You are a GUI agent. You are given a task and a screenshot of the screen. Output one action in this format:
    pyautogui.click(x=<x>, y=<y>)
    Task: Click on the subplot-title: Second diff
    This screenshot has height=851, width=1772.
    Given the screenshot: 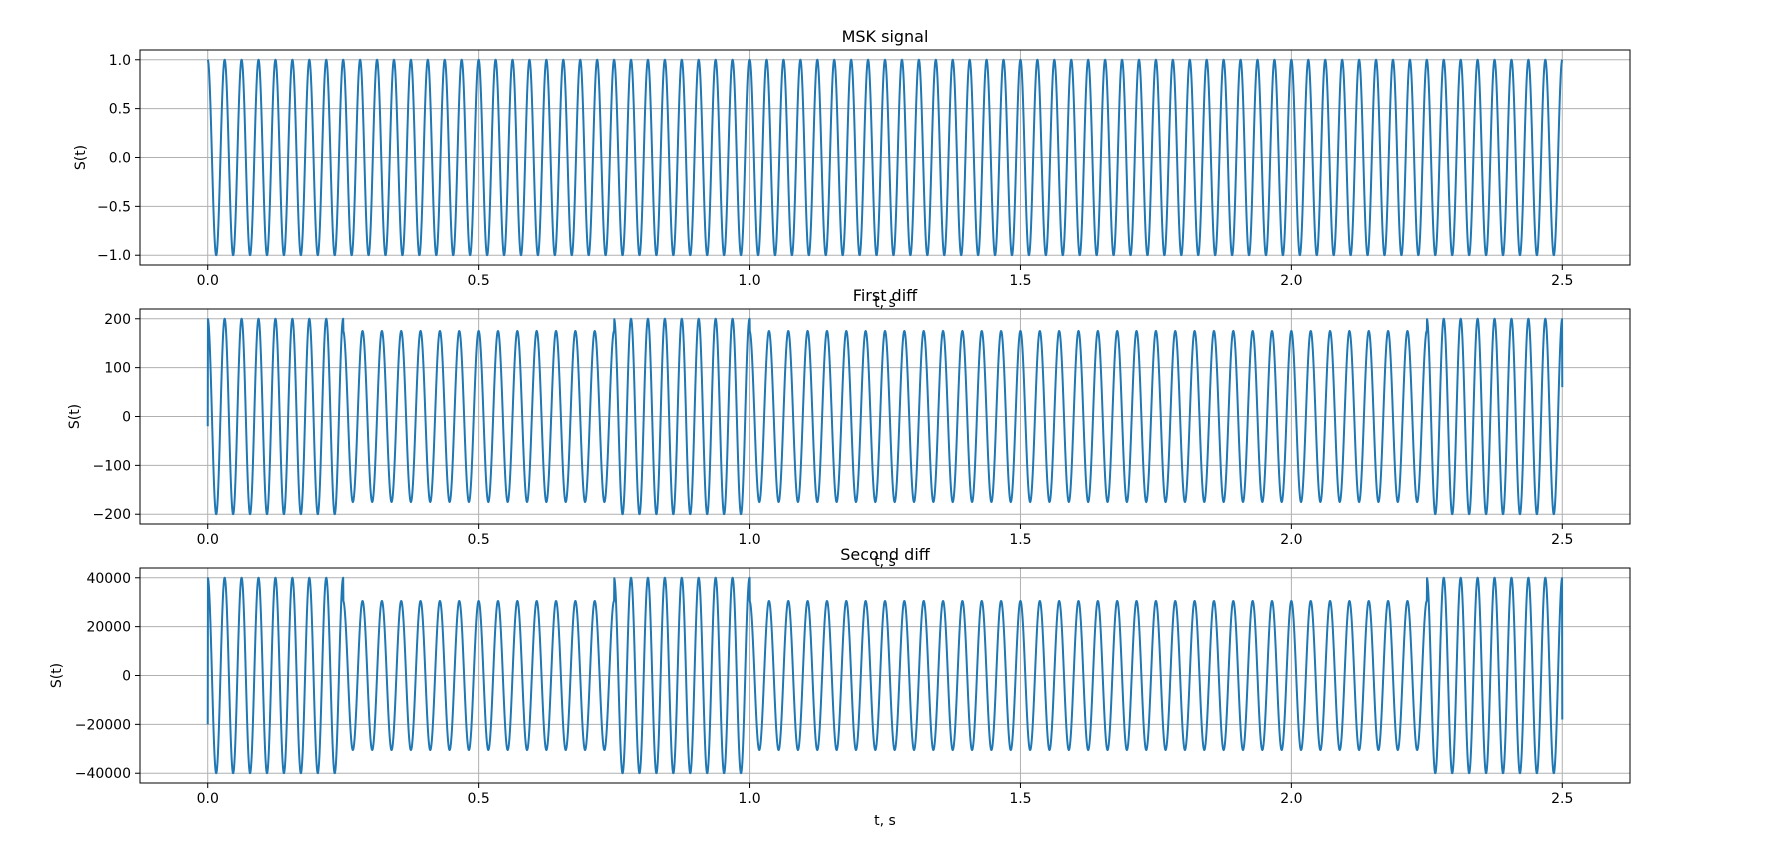 What is the action you would take?
    pyautogui.click(x=885, y=554)
    